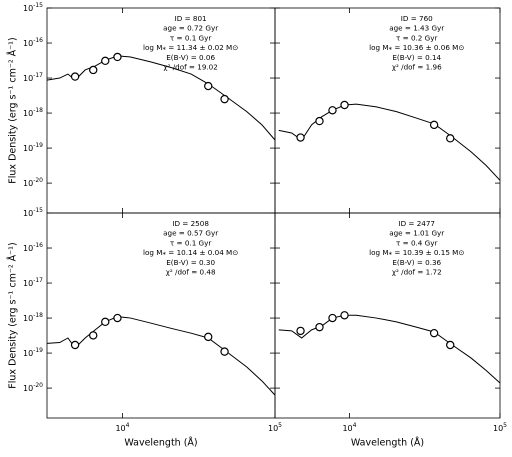  What do you see at coordinates (190, 57) in the screenshot?
I see `annotation: E(B-V) = 0.06` at bounding box center [190, 57].